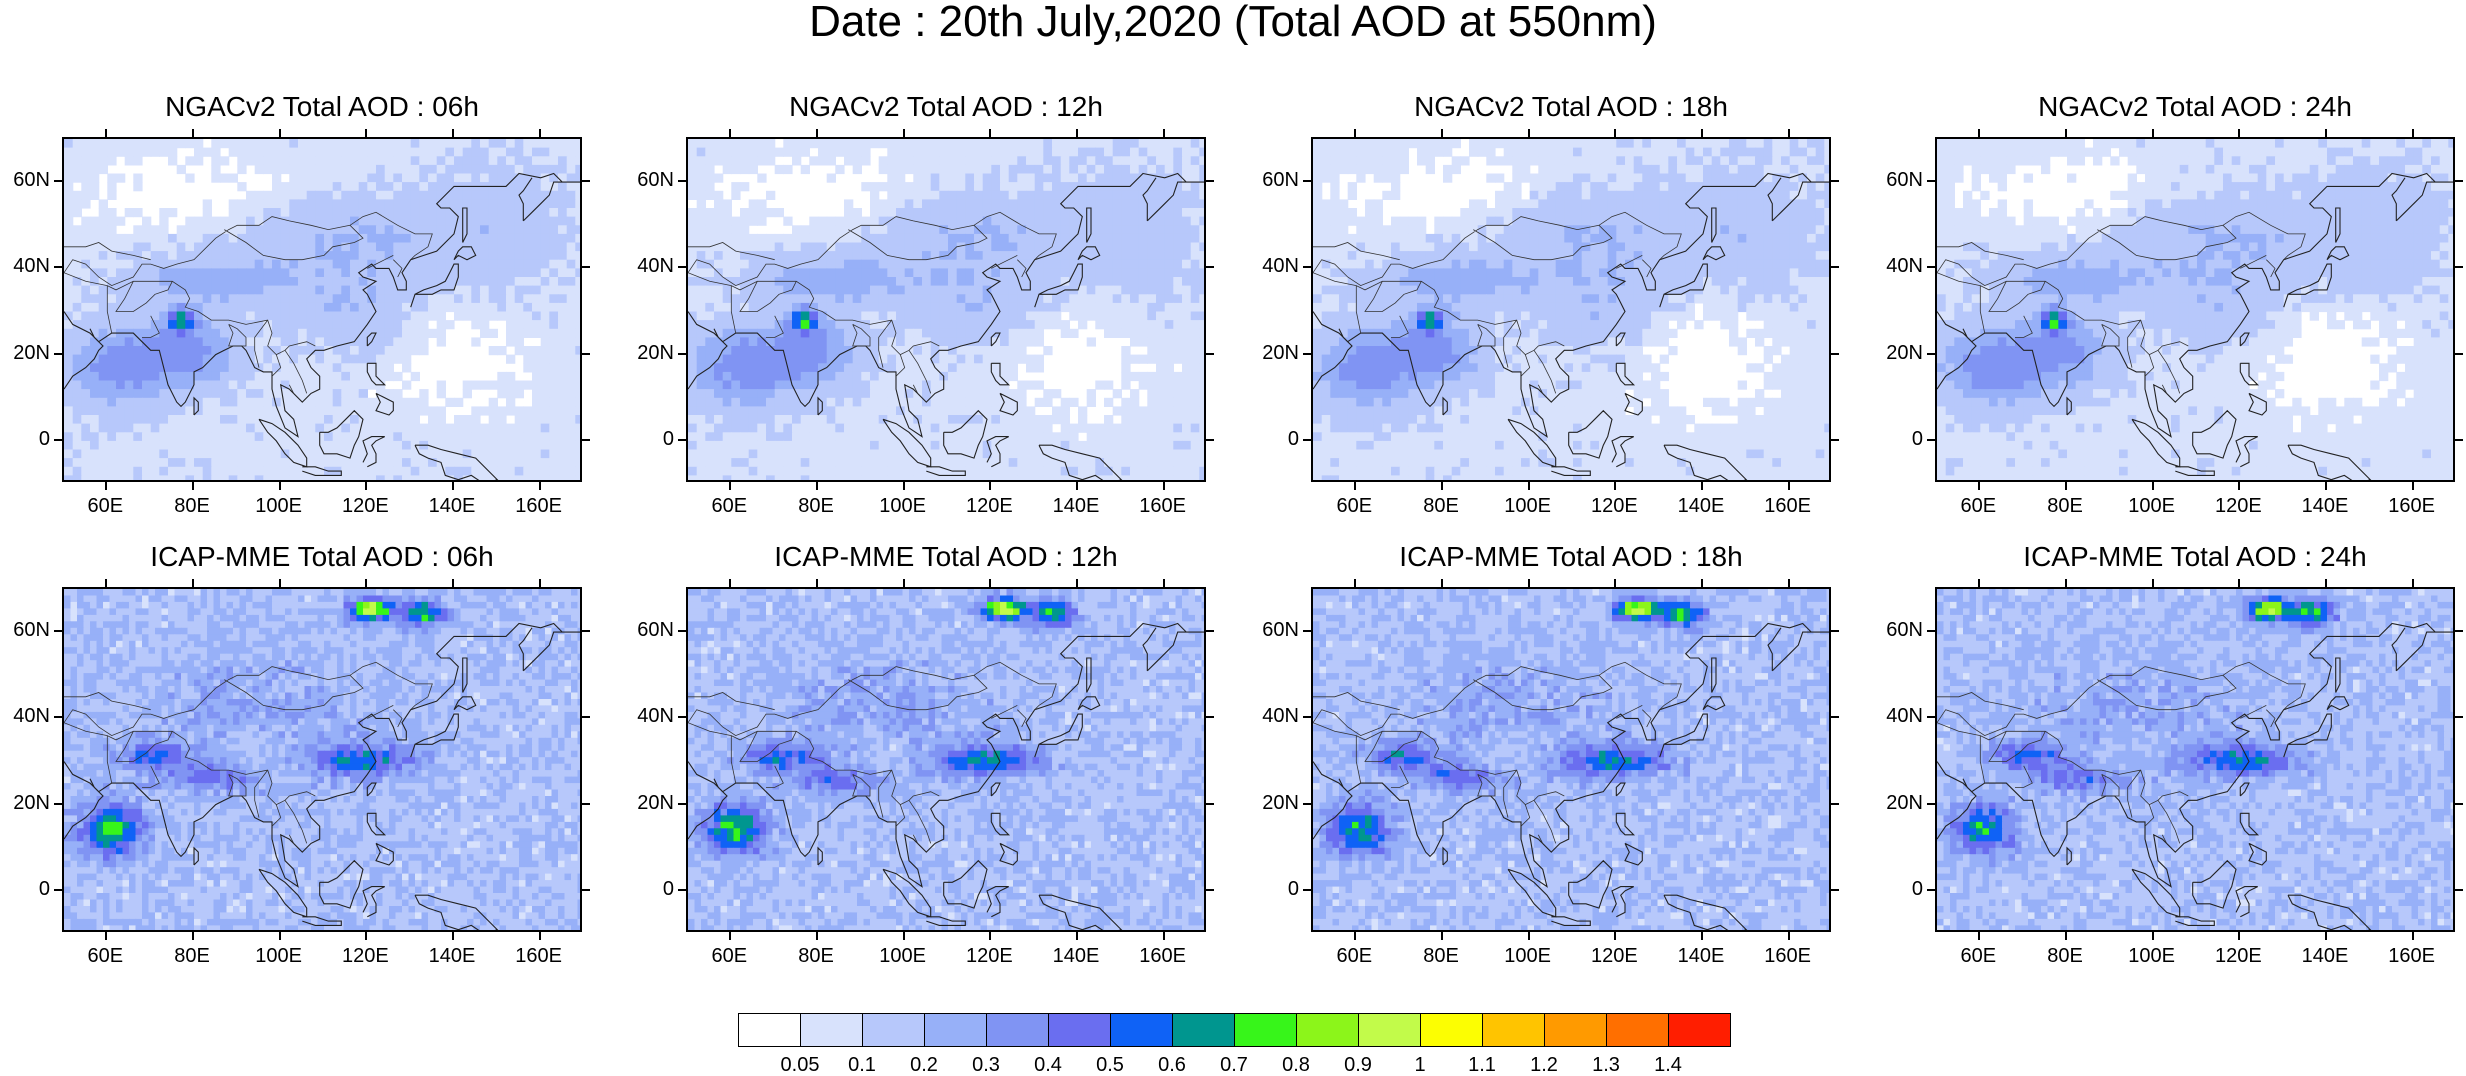 This screenshot has width=2466, height=1076. I want to click on colorbar-label: 0.7, so click(1234, 1065).